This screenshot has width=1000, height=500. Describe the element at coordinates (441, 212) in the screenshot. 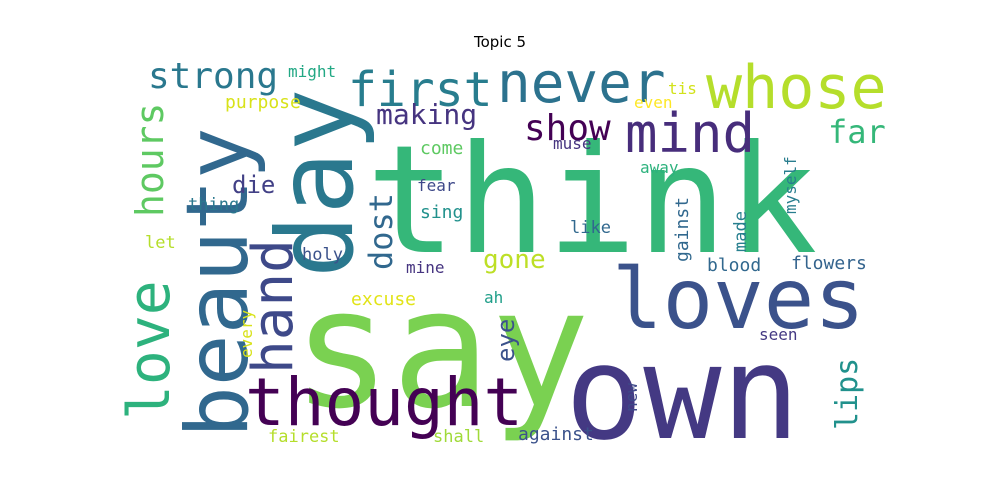

I see `cloud-word-sing: sing` at that location.